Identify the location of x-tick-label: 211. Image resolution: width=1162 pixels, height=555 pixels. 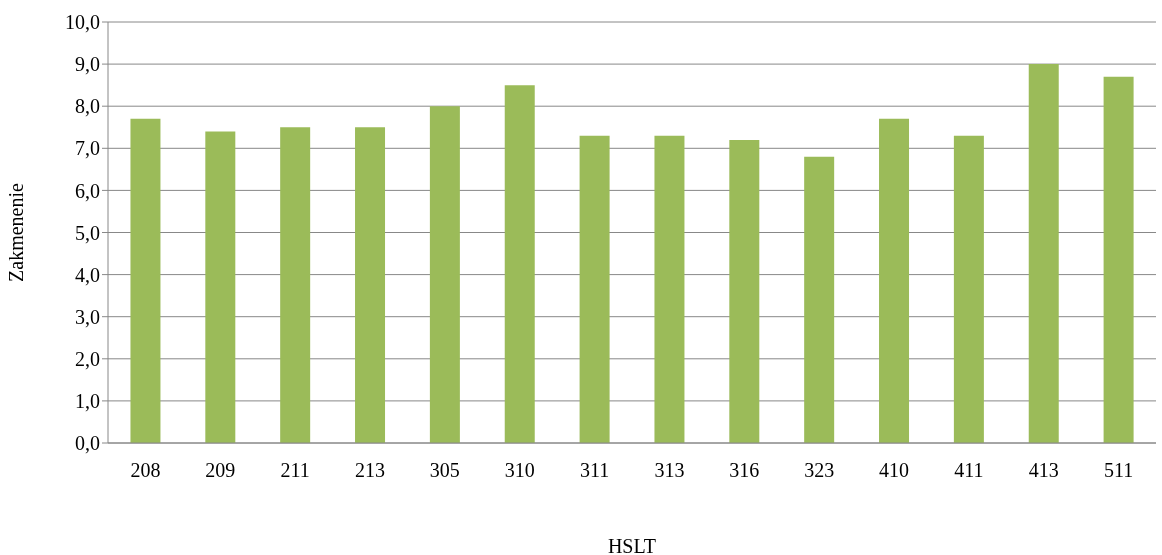
(295, 470).